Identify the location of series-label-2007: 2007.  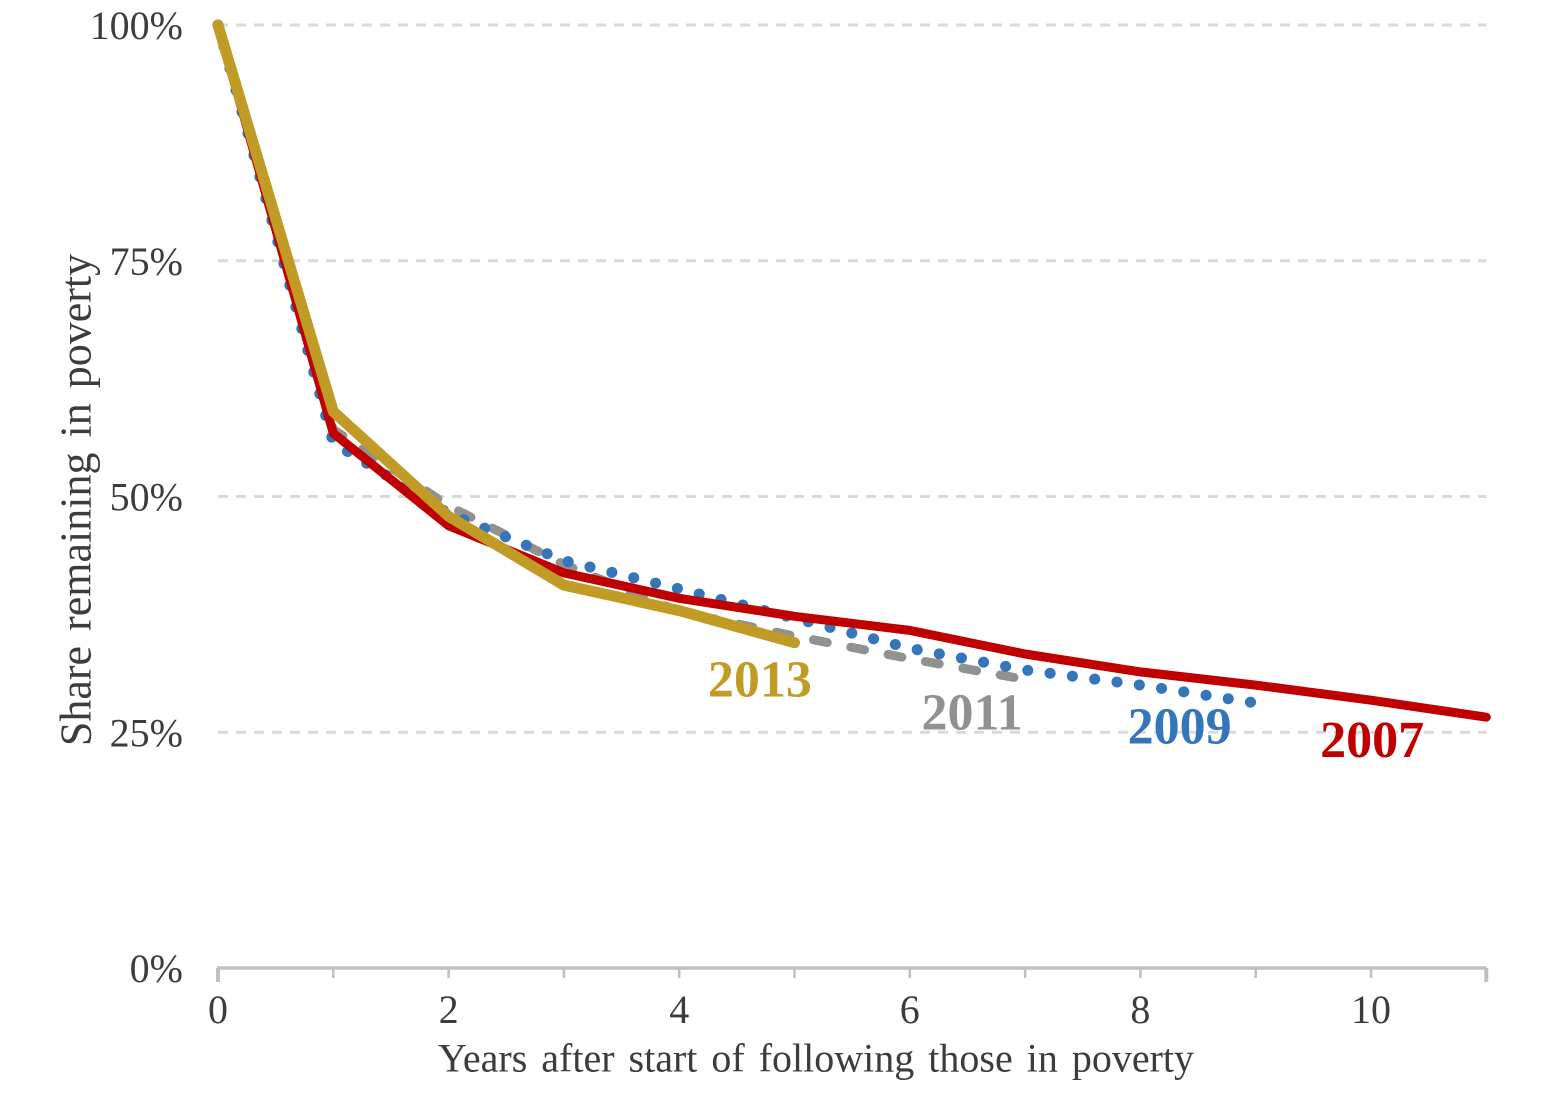
(1372, 740).